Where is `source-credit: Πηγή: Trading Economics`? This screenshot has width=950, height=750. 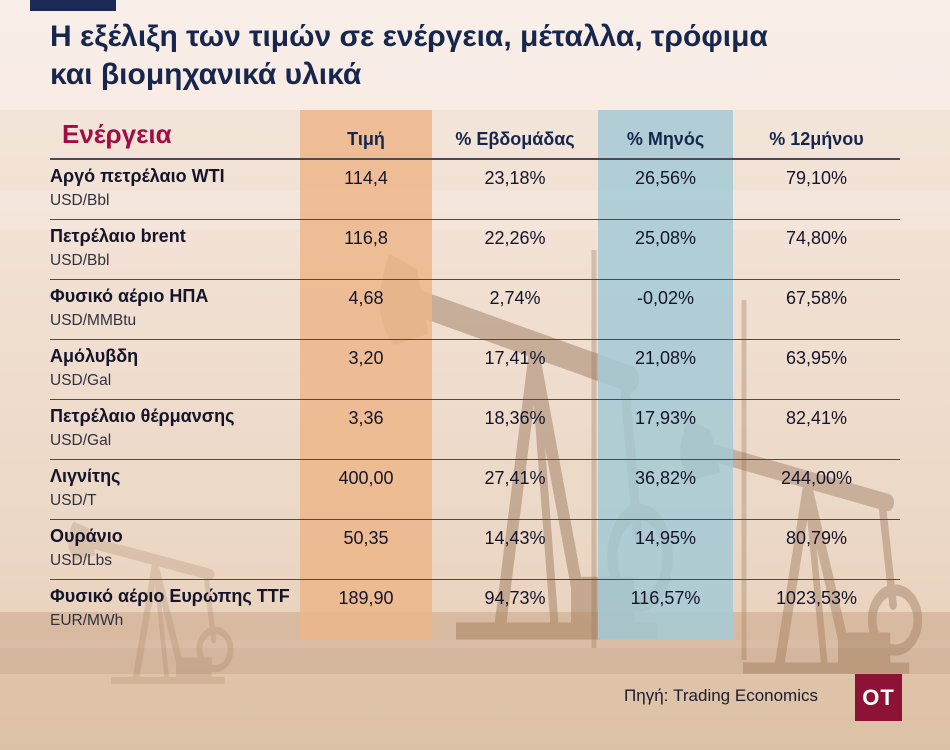
source-credit: Πηγή: Trading Economics is located at coordinates (720, 695).